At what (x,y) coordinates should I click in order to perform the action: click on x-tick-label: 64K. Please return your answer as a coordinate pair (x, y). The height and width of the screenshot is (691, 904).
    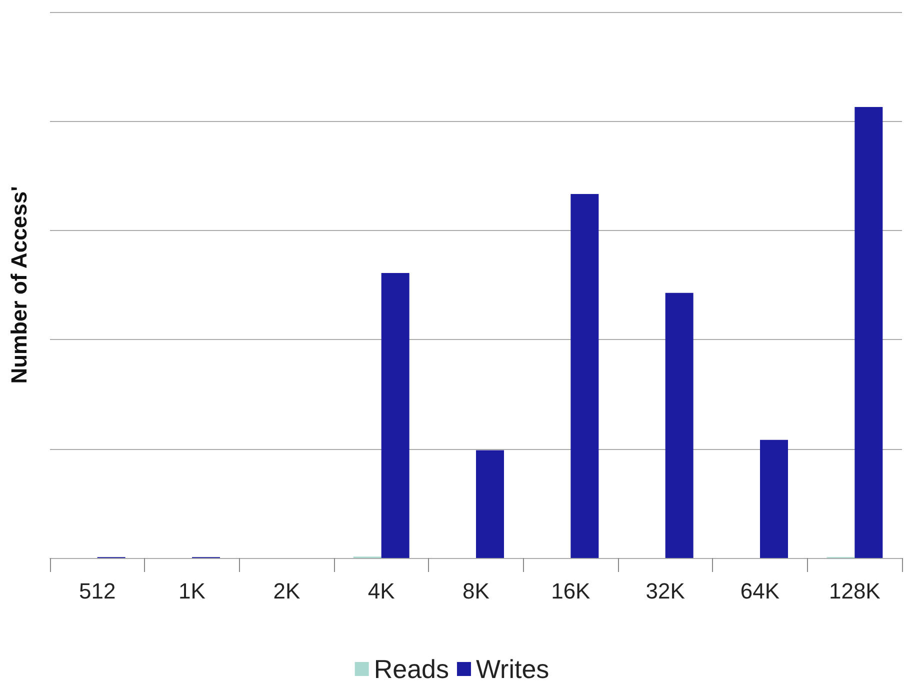
    Looking at the image, I should click on (760, 591).